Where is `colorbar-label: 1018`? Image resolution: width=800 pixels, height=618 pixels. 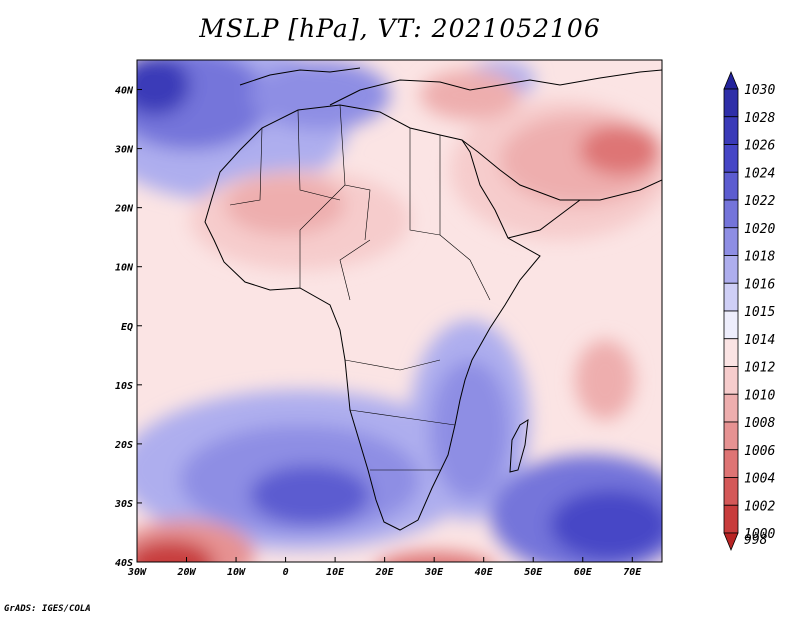 colorbar-label: 1018 is located at coordinates (759, 257).